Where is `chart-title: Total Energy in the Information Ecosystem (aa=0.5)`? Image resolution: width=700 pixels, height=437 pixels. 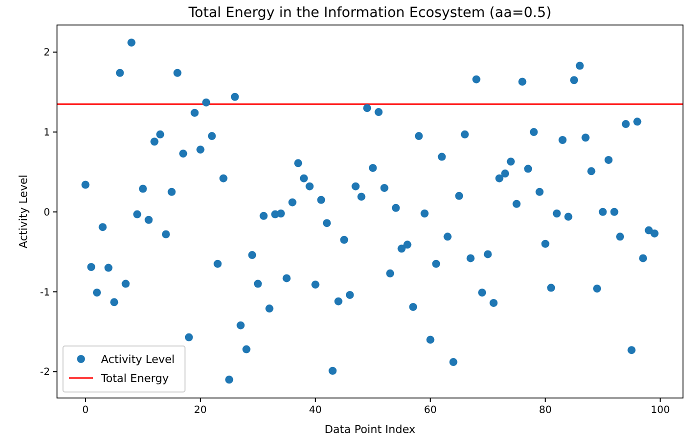
chart-title: Total Energy in the Information Ecosystem (aa=0.5) is located at coordinates (370, 13).